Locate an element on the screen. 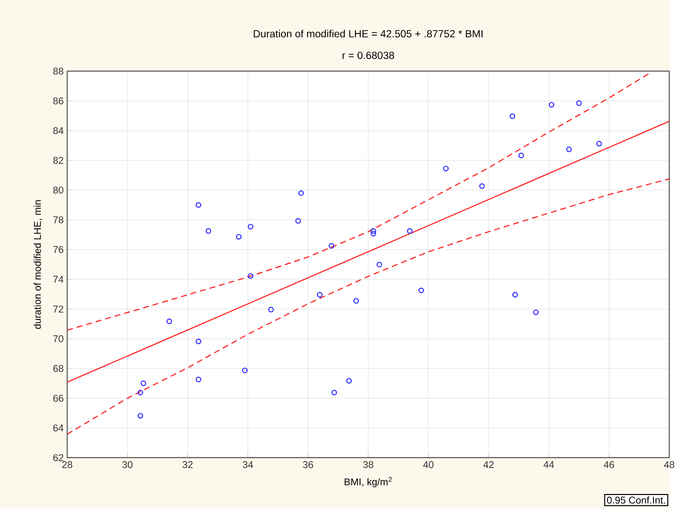 This screenshot has height=508, width=678. x-tick-label: 28 is located at coordinates (67, 464).